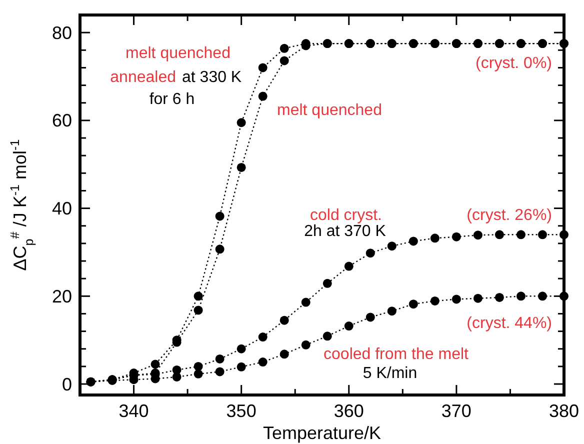  Describe the element at coordinates (564, 411) in the screenshot. I see `x-tick-label: 380` at that location.